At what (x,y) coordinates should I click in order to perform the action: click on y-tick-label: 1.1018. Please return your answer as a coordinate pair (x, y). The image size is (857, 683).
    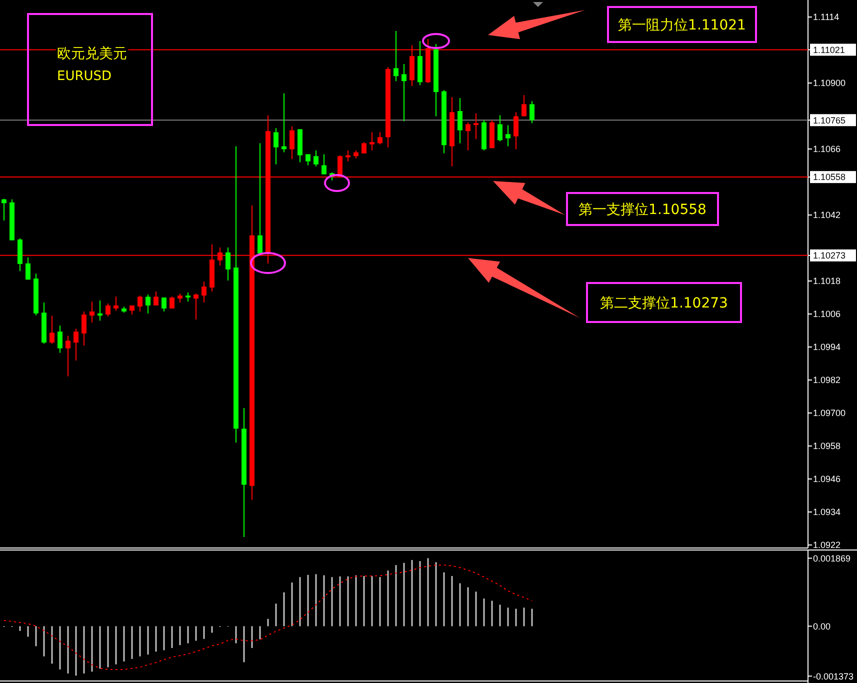
    Looking at the image, I should click on (827, 281).